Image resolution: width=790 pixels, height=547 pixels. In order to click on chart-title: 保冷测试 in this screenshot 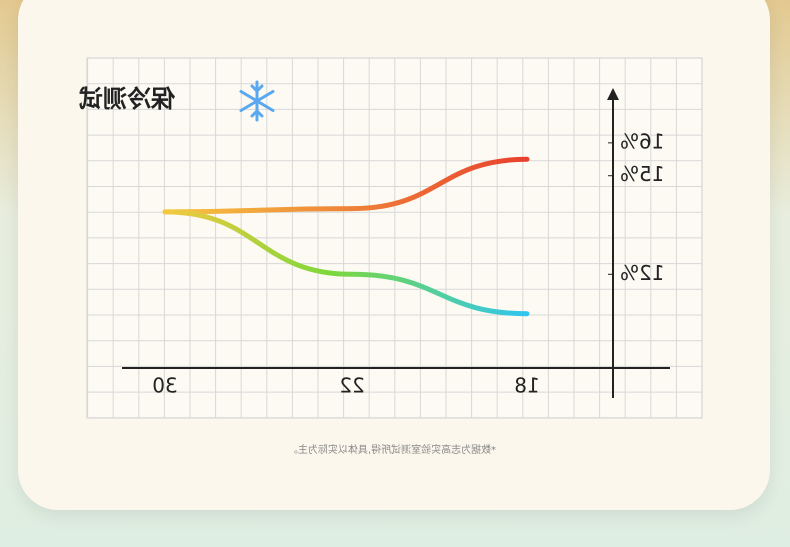, I will do `click(127, 99)`.